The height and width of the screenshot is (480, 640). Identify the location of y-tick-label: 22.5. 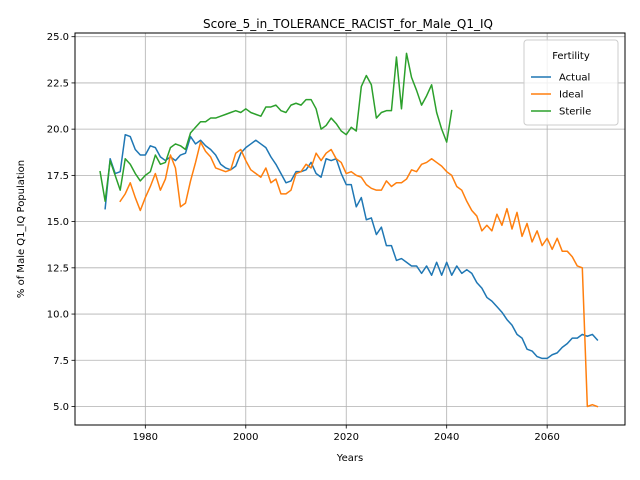
(58, 83).